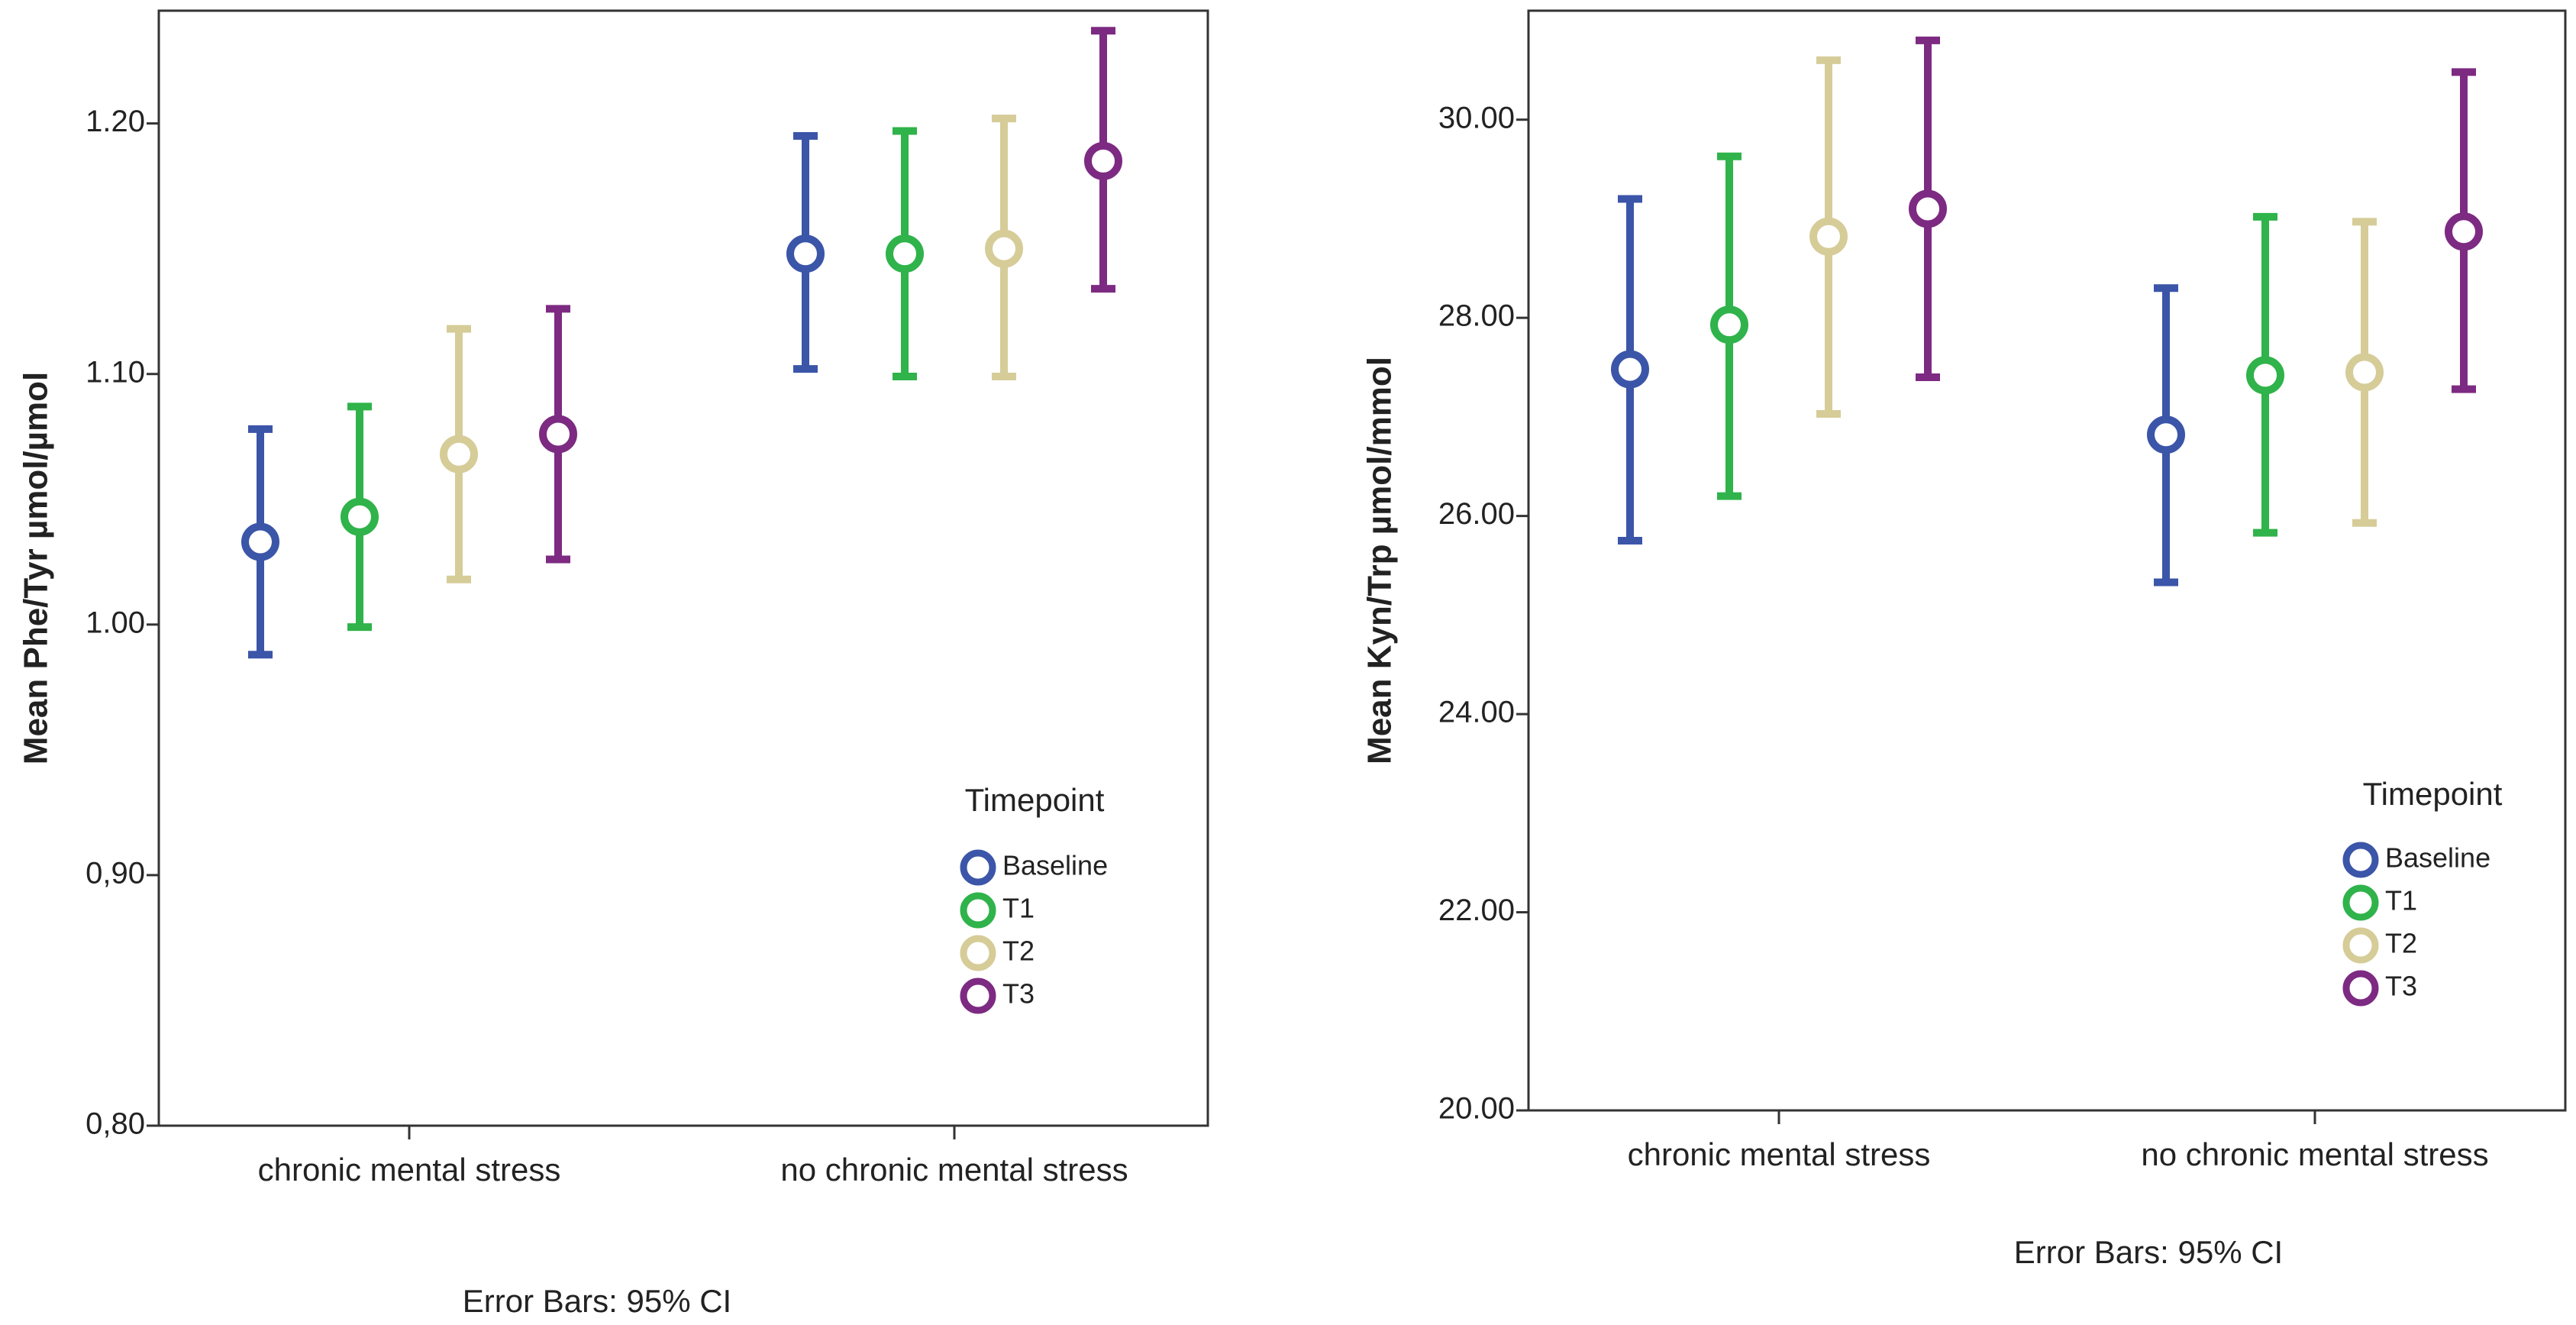 This screenshot has height=1325, width=2576. What do you see at coordinates (2047, 311) in the screenshot?
I see `error-bars` at bounding box center [2047, 311].